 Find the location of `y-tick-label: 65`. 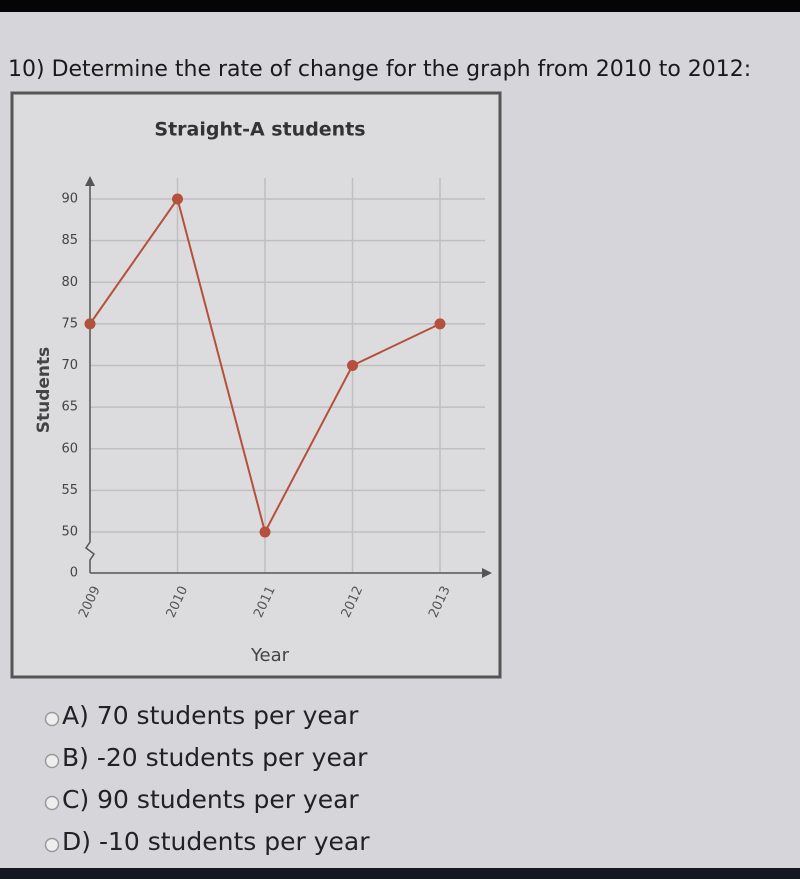

y-tick-label: 65 is located at coordinates (69, 407).